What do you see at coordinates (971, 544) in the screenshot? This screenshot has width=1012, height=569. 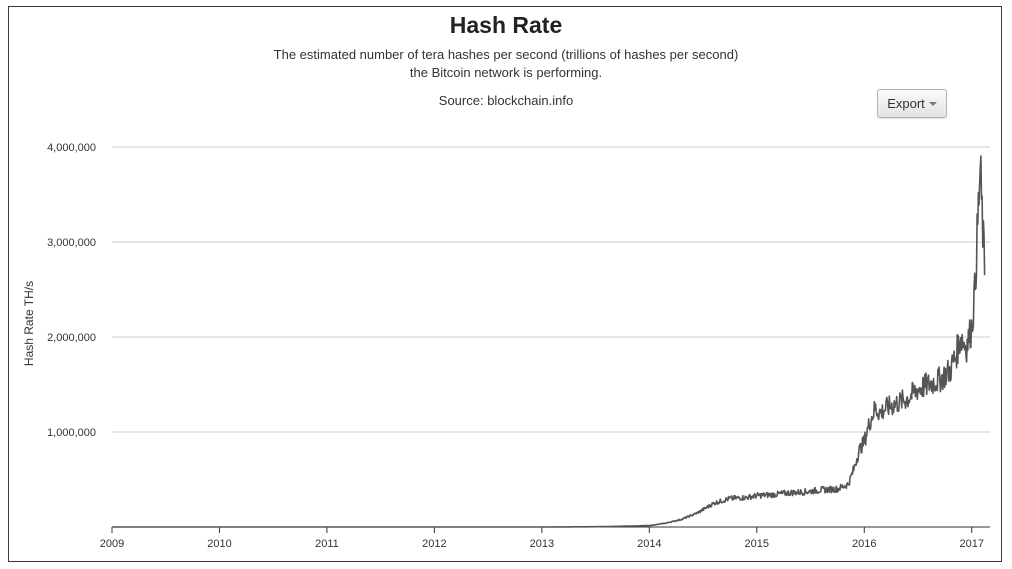 I see `x-tick-label: 2017` at bounding box center [971, 544].